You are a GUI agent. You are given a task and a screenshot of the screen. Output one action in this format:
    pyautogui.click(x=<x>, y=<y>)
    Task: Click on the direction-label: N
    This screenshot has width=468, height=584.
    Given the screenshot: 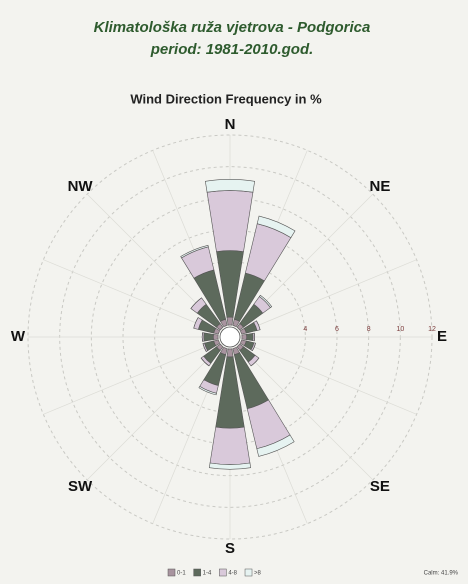 What is the action you would take?
    pyautogui.click(x=230, y=124)
    